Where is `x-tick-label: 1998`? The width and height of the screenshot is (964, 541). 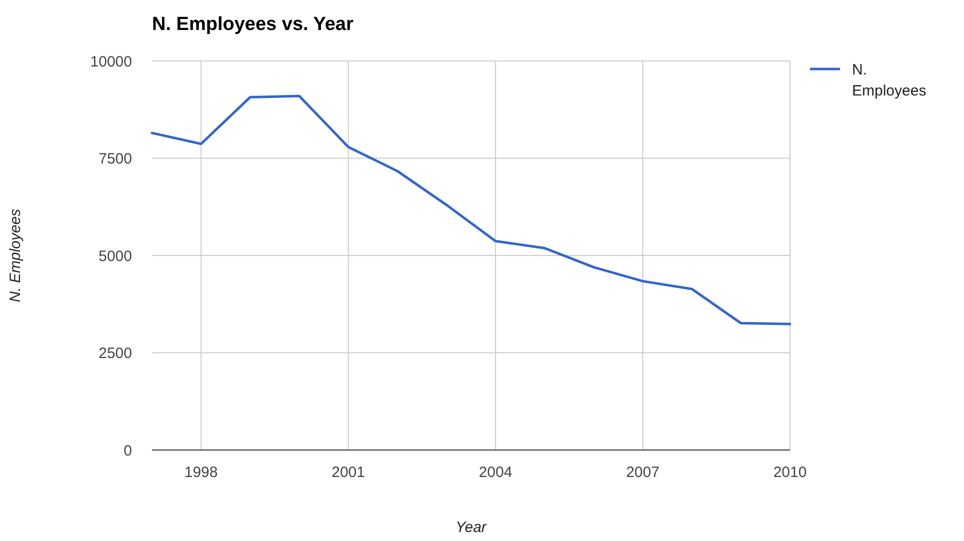 x-tick-label: 1998 is located at coordinates (201, 472).